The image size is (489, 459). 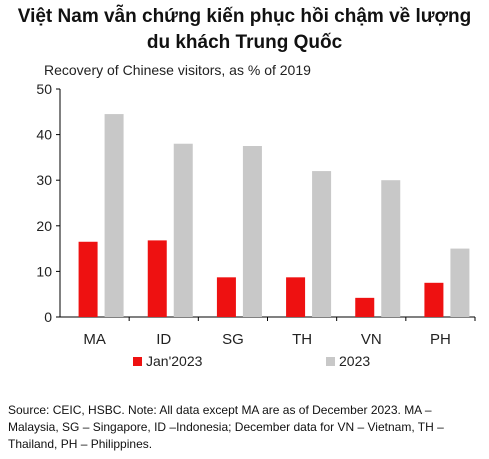 I want to click on legend-item-jan2023: Jan'2023, so click(x=167, y=361).